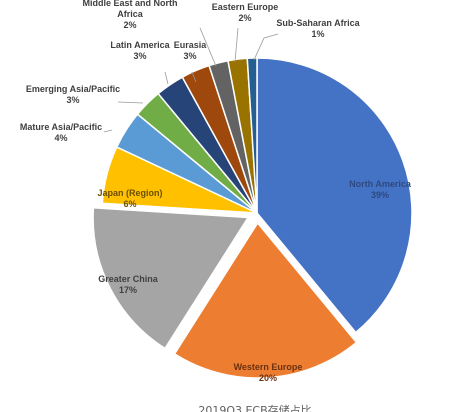 The image size is (467, 412). Describe the element at coordinates (140, 50) in the screenshot. I see `label-latin-america: Latin America 3%` at that location.